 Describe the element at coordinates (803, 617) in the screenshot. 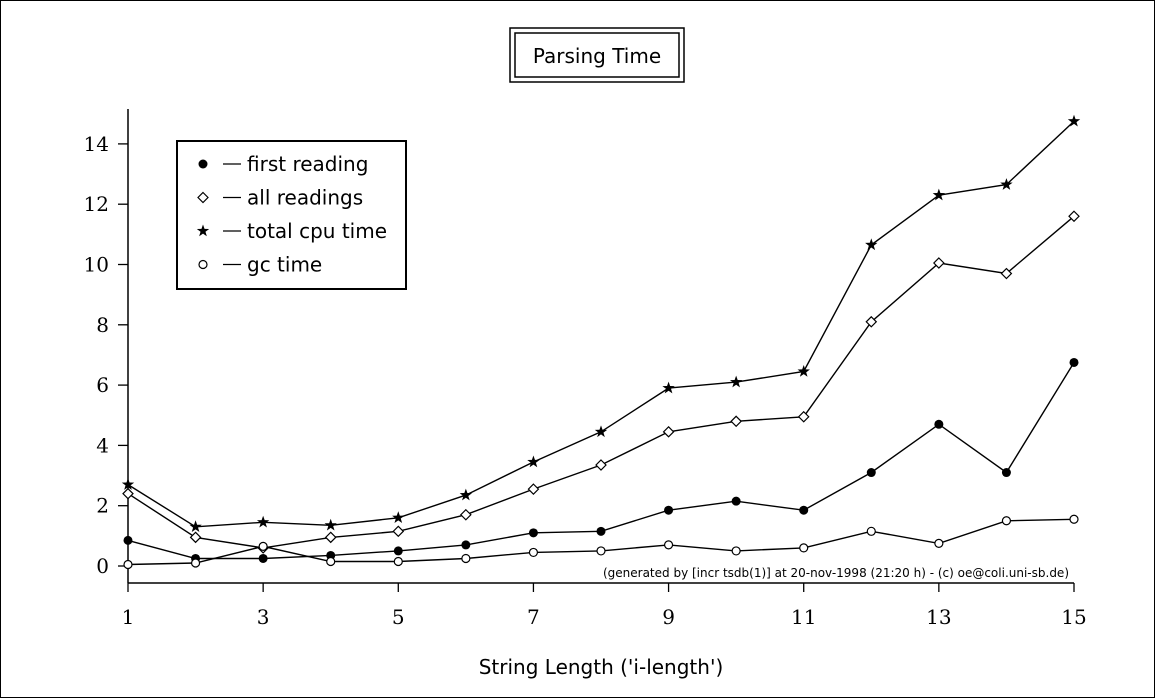

I see `x-tick-label: 11` at that location.